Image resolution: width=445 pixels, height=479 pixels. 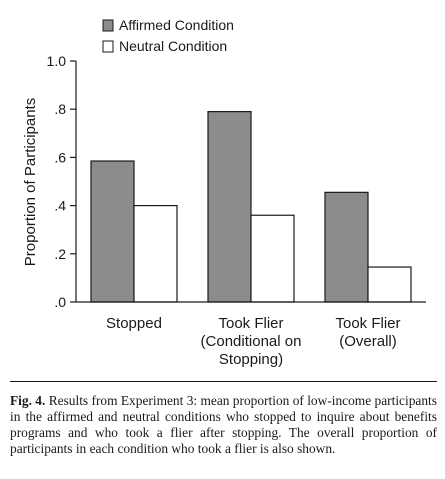 What do you see at coordinates (60, 206) in the screenshot?
I see `y-tick-label: .4` at bounding box center [60, 206].